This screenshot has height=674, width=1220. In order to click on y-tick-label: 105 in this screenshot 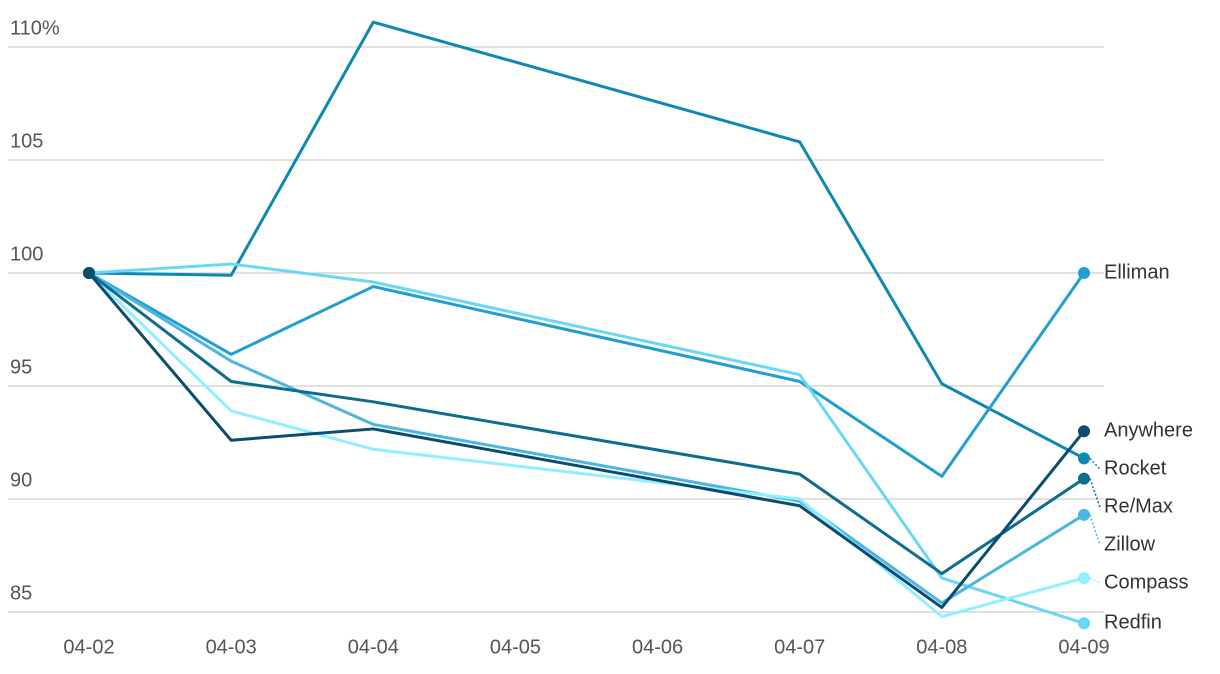, I will do `click(26, 141)`.